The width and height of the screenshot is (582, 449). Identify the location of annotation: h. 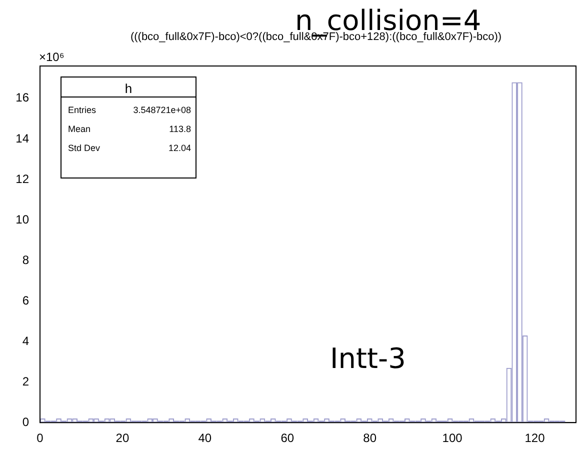
(128, 88).